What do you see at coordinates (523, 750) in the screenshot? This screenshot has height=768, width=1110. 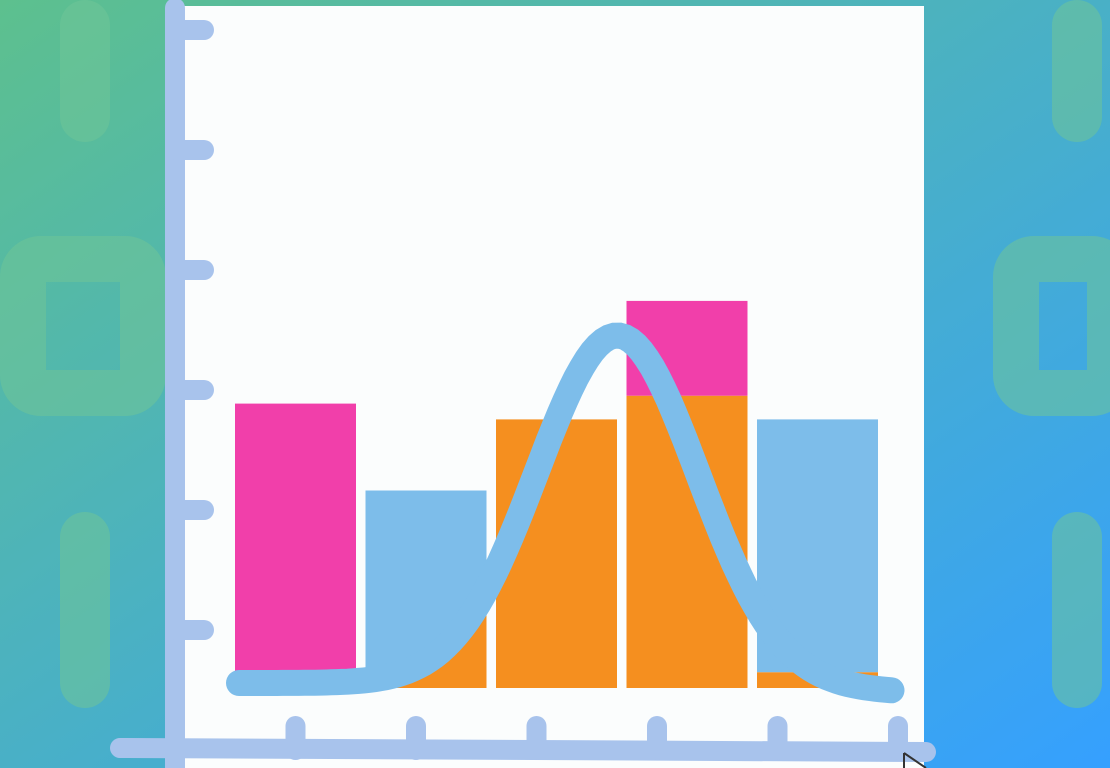 I see `x-axis-line` at bounding box center [523, 750].